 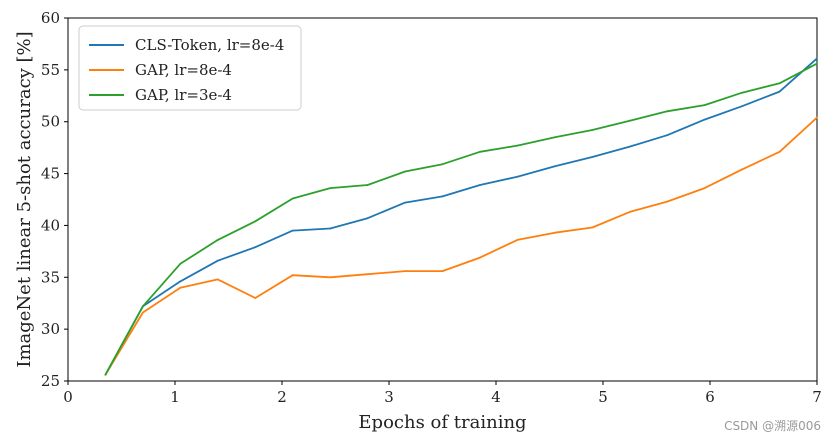 What do you see at coordinates (817, 397) in the screenshot?
I see `x-tick-label: 7` at bounding box center [817, 397].